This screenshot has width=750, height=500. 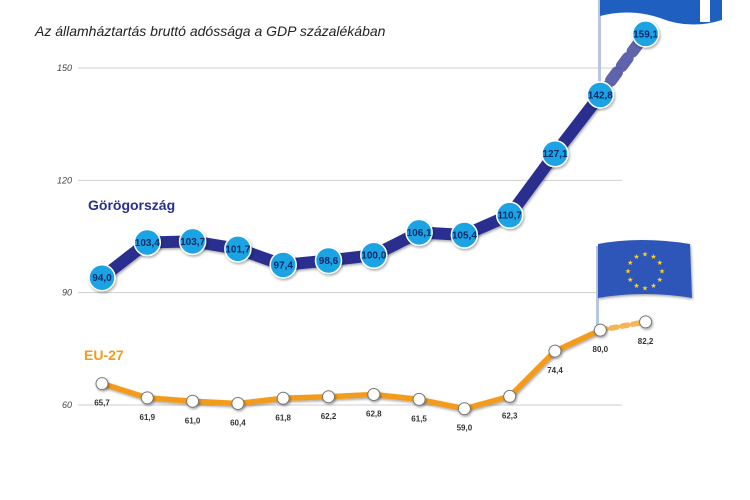 I want to click on y-tick-label: 90, so click(x=67, y=293).